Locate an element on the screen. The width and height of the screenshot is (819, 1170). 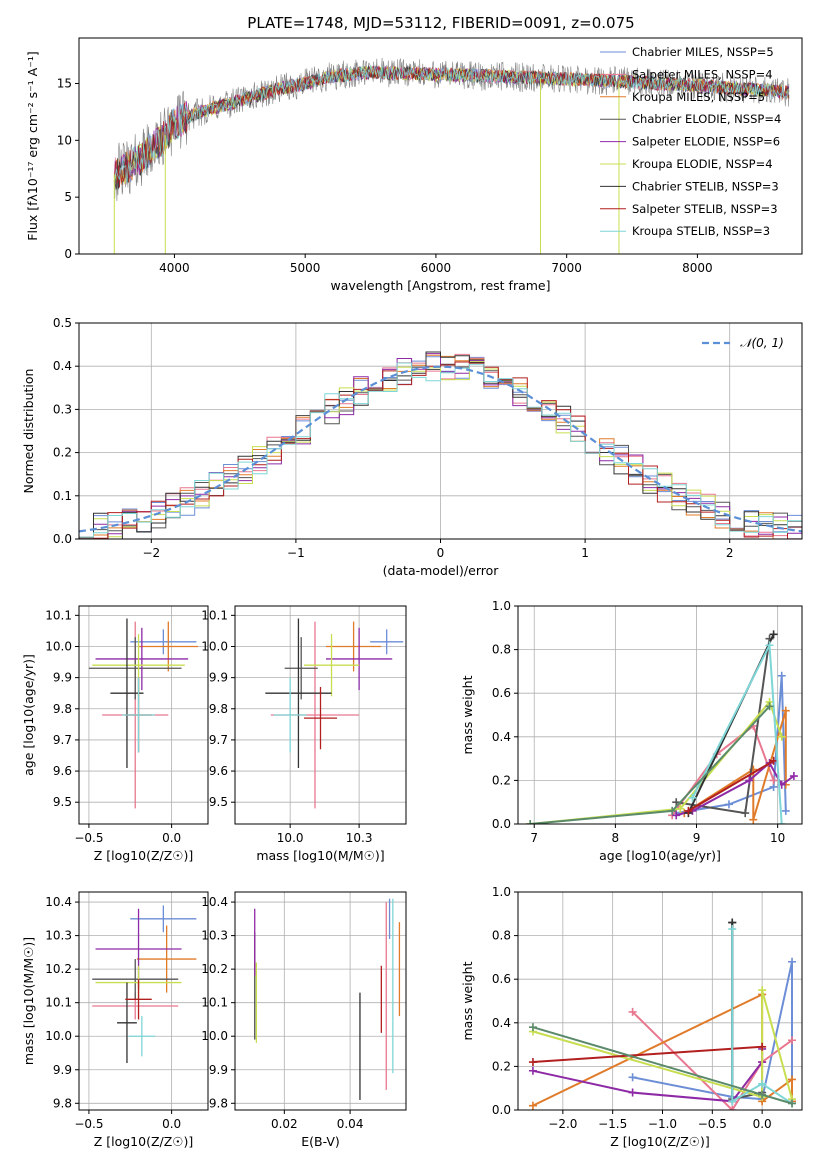
weight_vs_Z-plot is located at coordinates (662, 1014).